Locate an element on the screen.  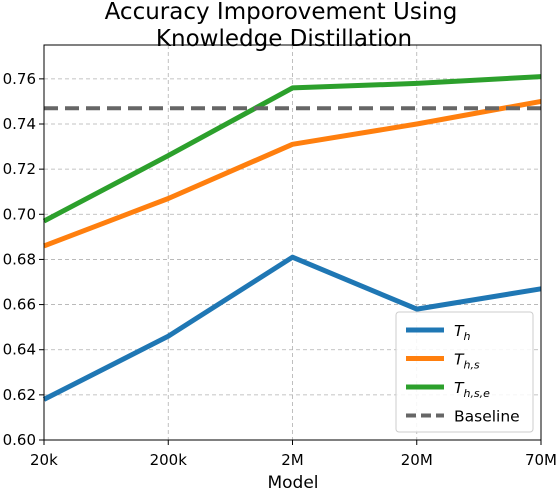
y-tick-label: 0.66 is located at coordinates (19, 305).